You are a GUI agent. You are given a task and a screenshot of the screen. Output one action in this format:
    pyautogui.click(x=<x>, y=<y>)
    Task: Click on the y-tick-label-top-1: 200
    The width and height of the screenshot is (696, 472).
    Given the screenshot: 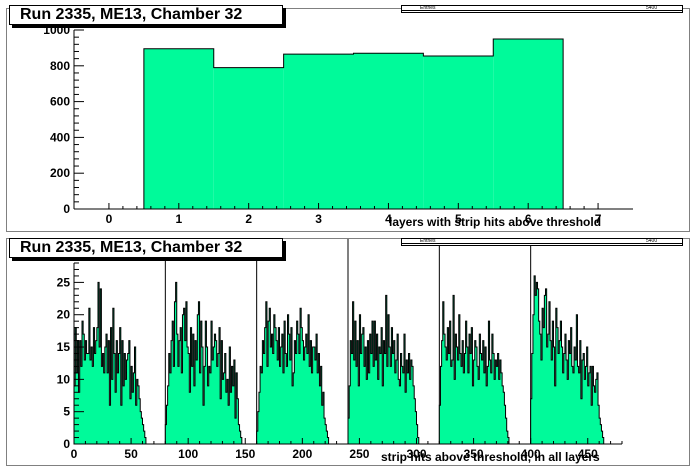 What is the action you would take?
    pyautogui.click(x=60, y=173)
    